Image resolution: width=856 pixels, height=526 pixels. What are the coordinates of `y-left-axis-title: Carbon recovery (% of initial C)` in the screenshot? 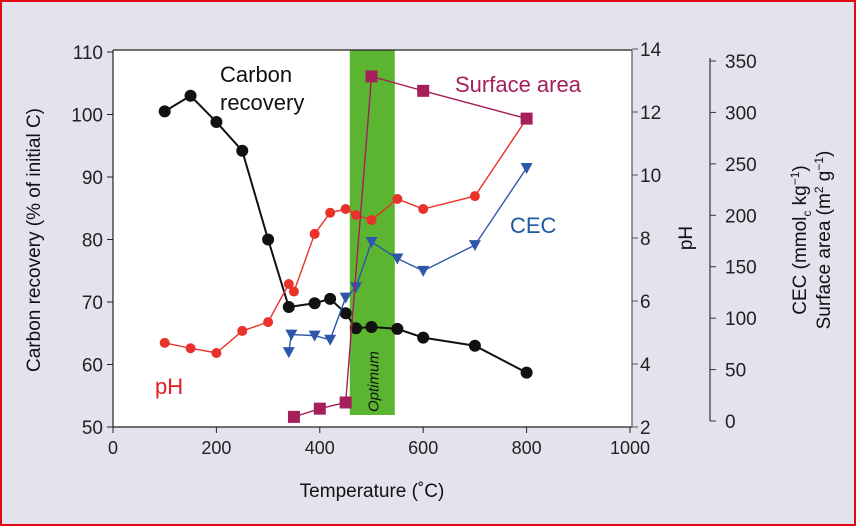 It's located at (34, 240).